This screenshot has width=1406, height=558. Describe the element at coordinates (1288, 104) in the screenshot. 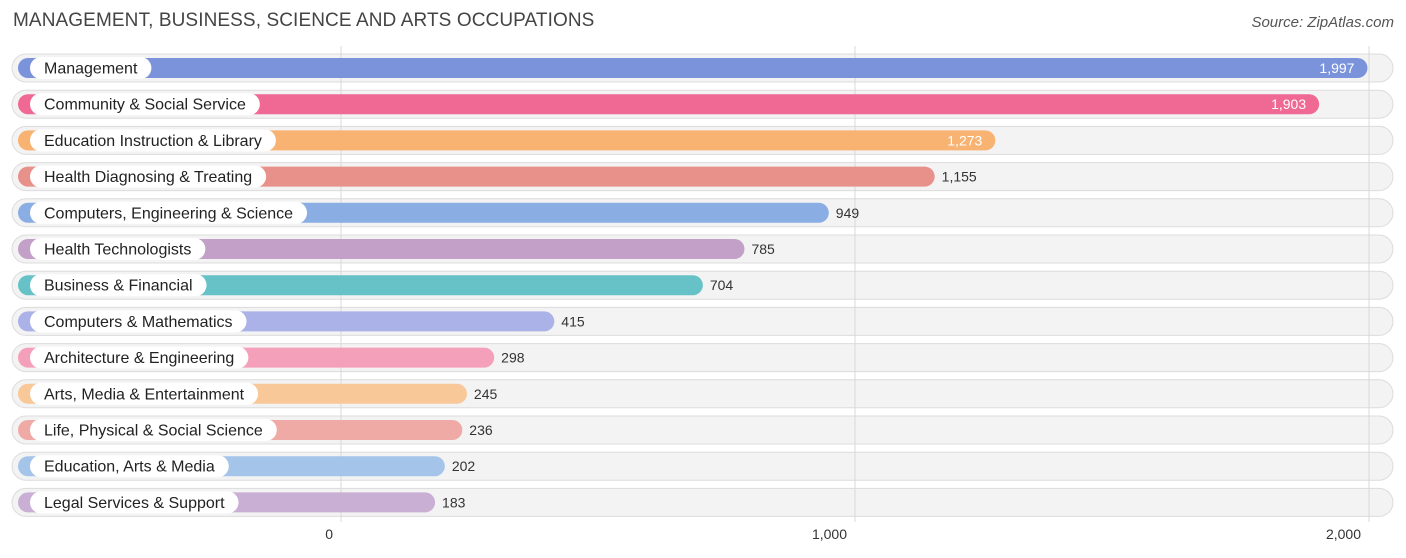

I see `value-label: 1,903` at that location.